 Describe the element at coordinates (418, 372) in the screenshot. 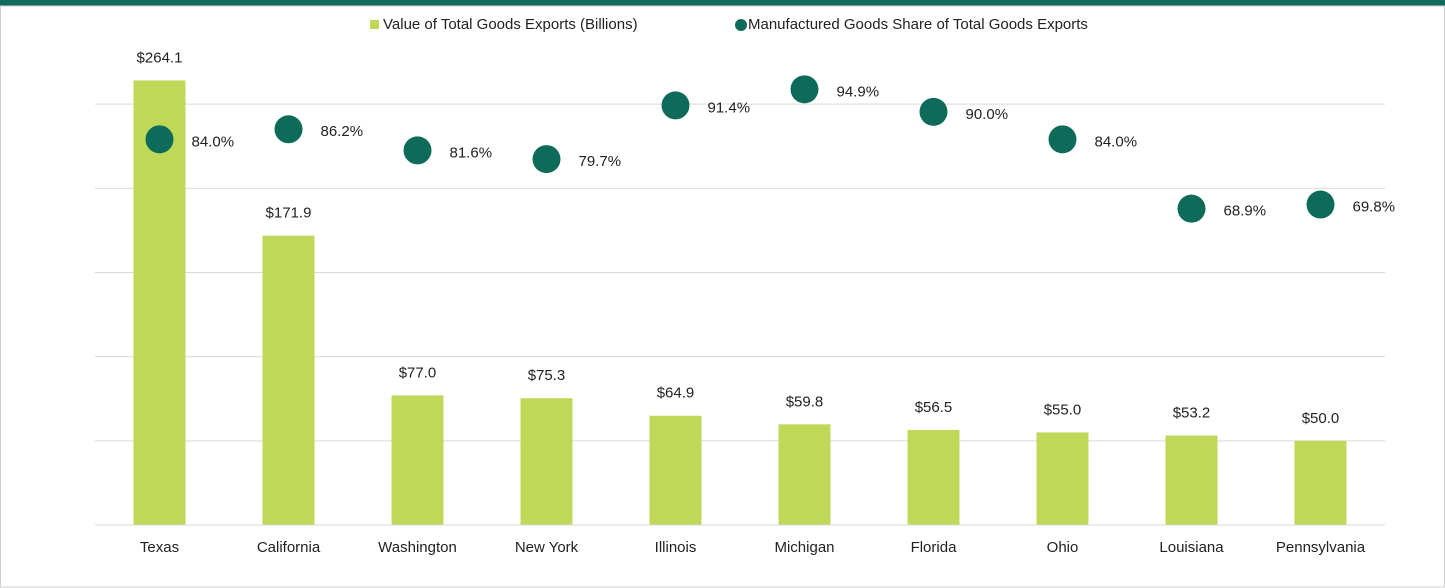

I see `data-label: $77.0` at that location.